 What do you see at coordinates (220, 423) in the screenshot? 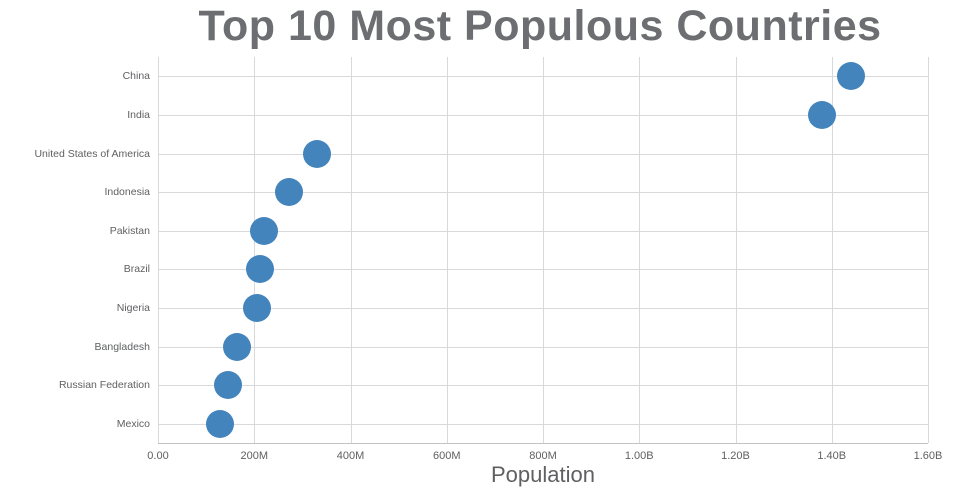
I see `data-point-mexico` at bounding box center [220, 423].